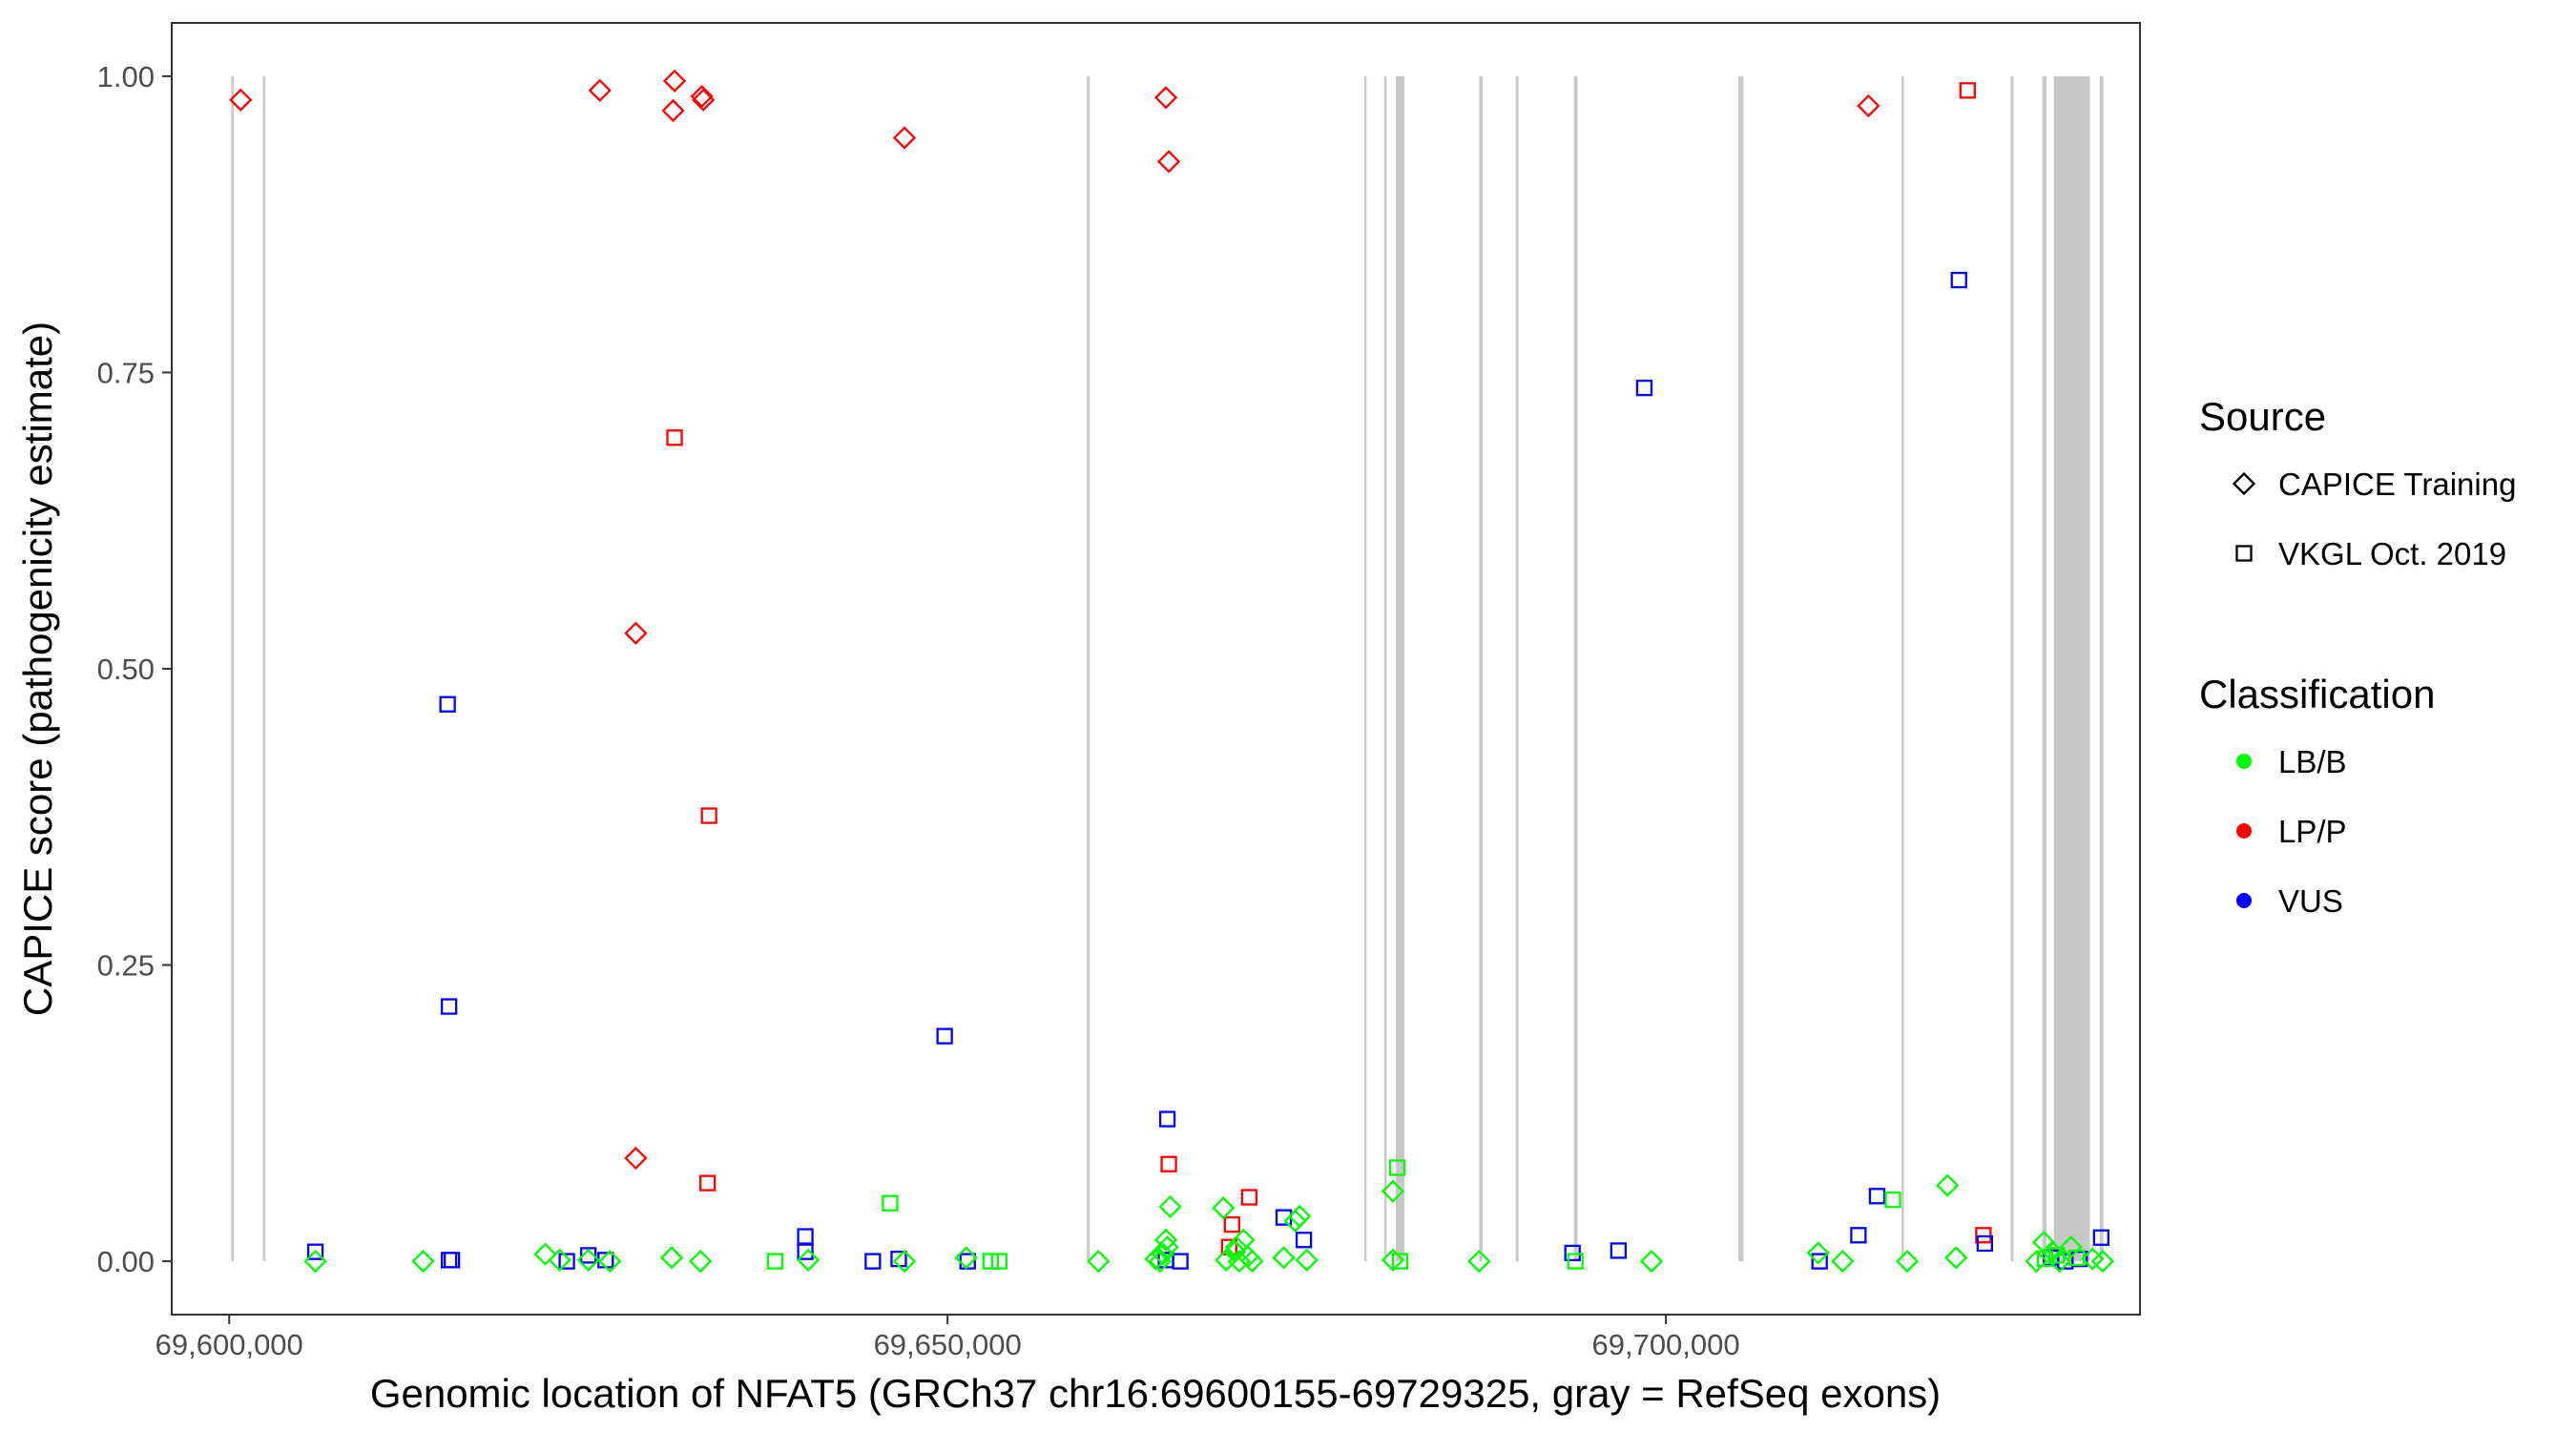  Describe the element at coordinates (2262, 416) in the screenshot. I see `legend-source-title: Source` at that location.